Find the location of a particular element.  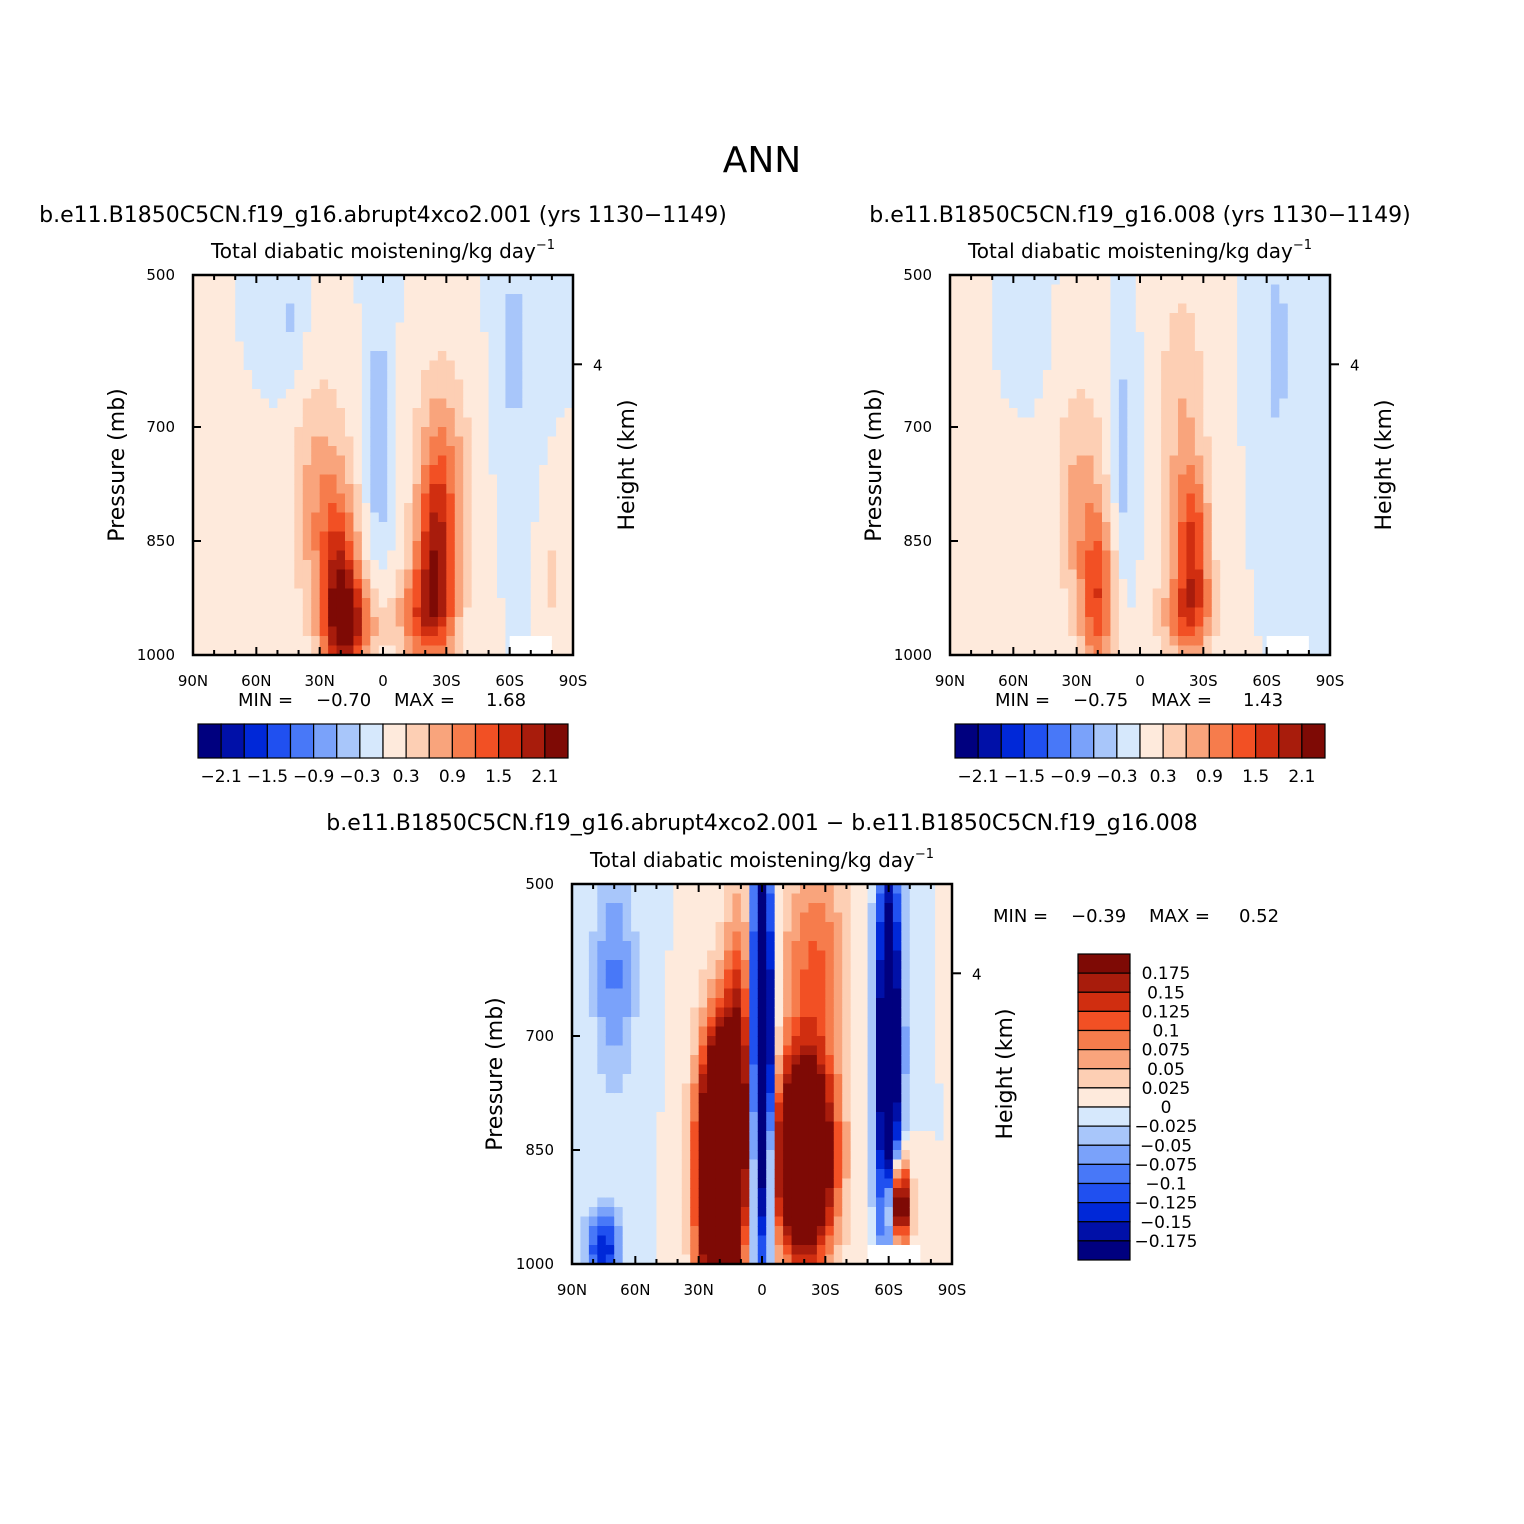

x-tick-label: 30N is located at coordinates (320, 681).